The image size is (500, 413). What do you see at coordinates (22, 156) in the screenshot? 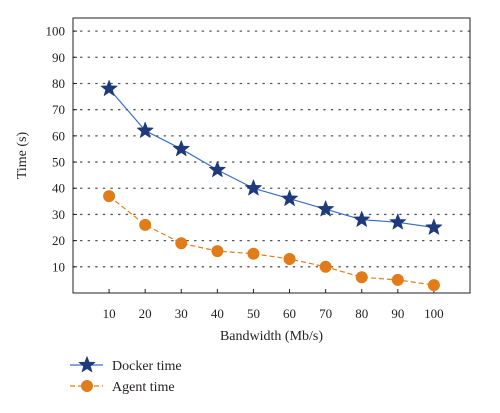
I see `y-axis-label: Time (s)` at bounding box center [22, 156].